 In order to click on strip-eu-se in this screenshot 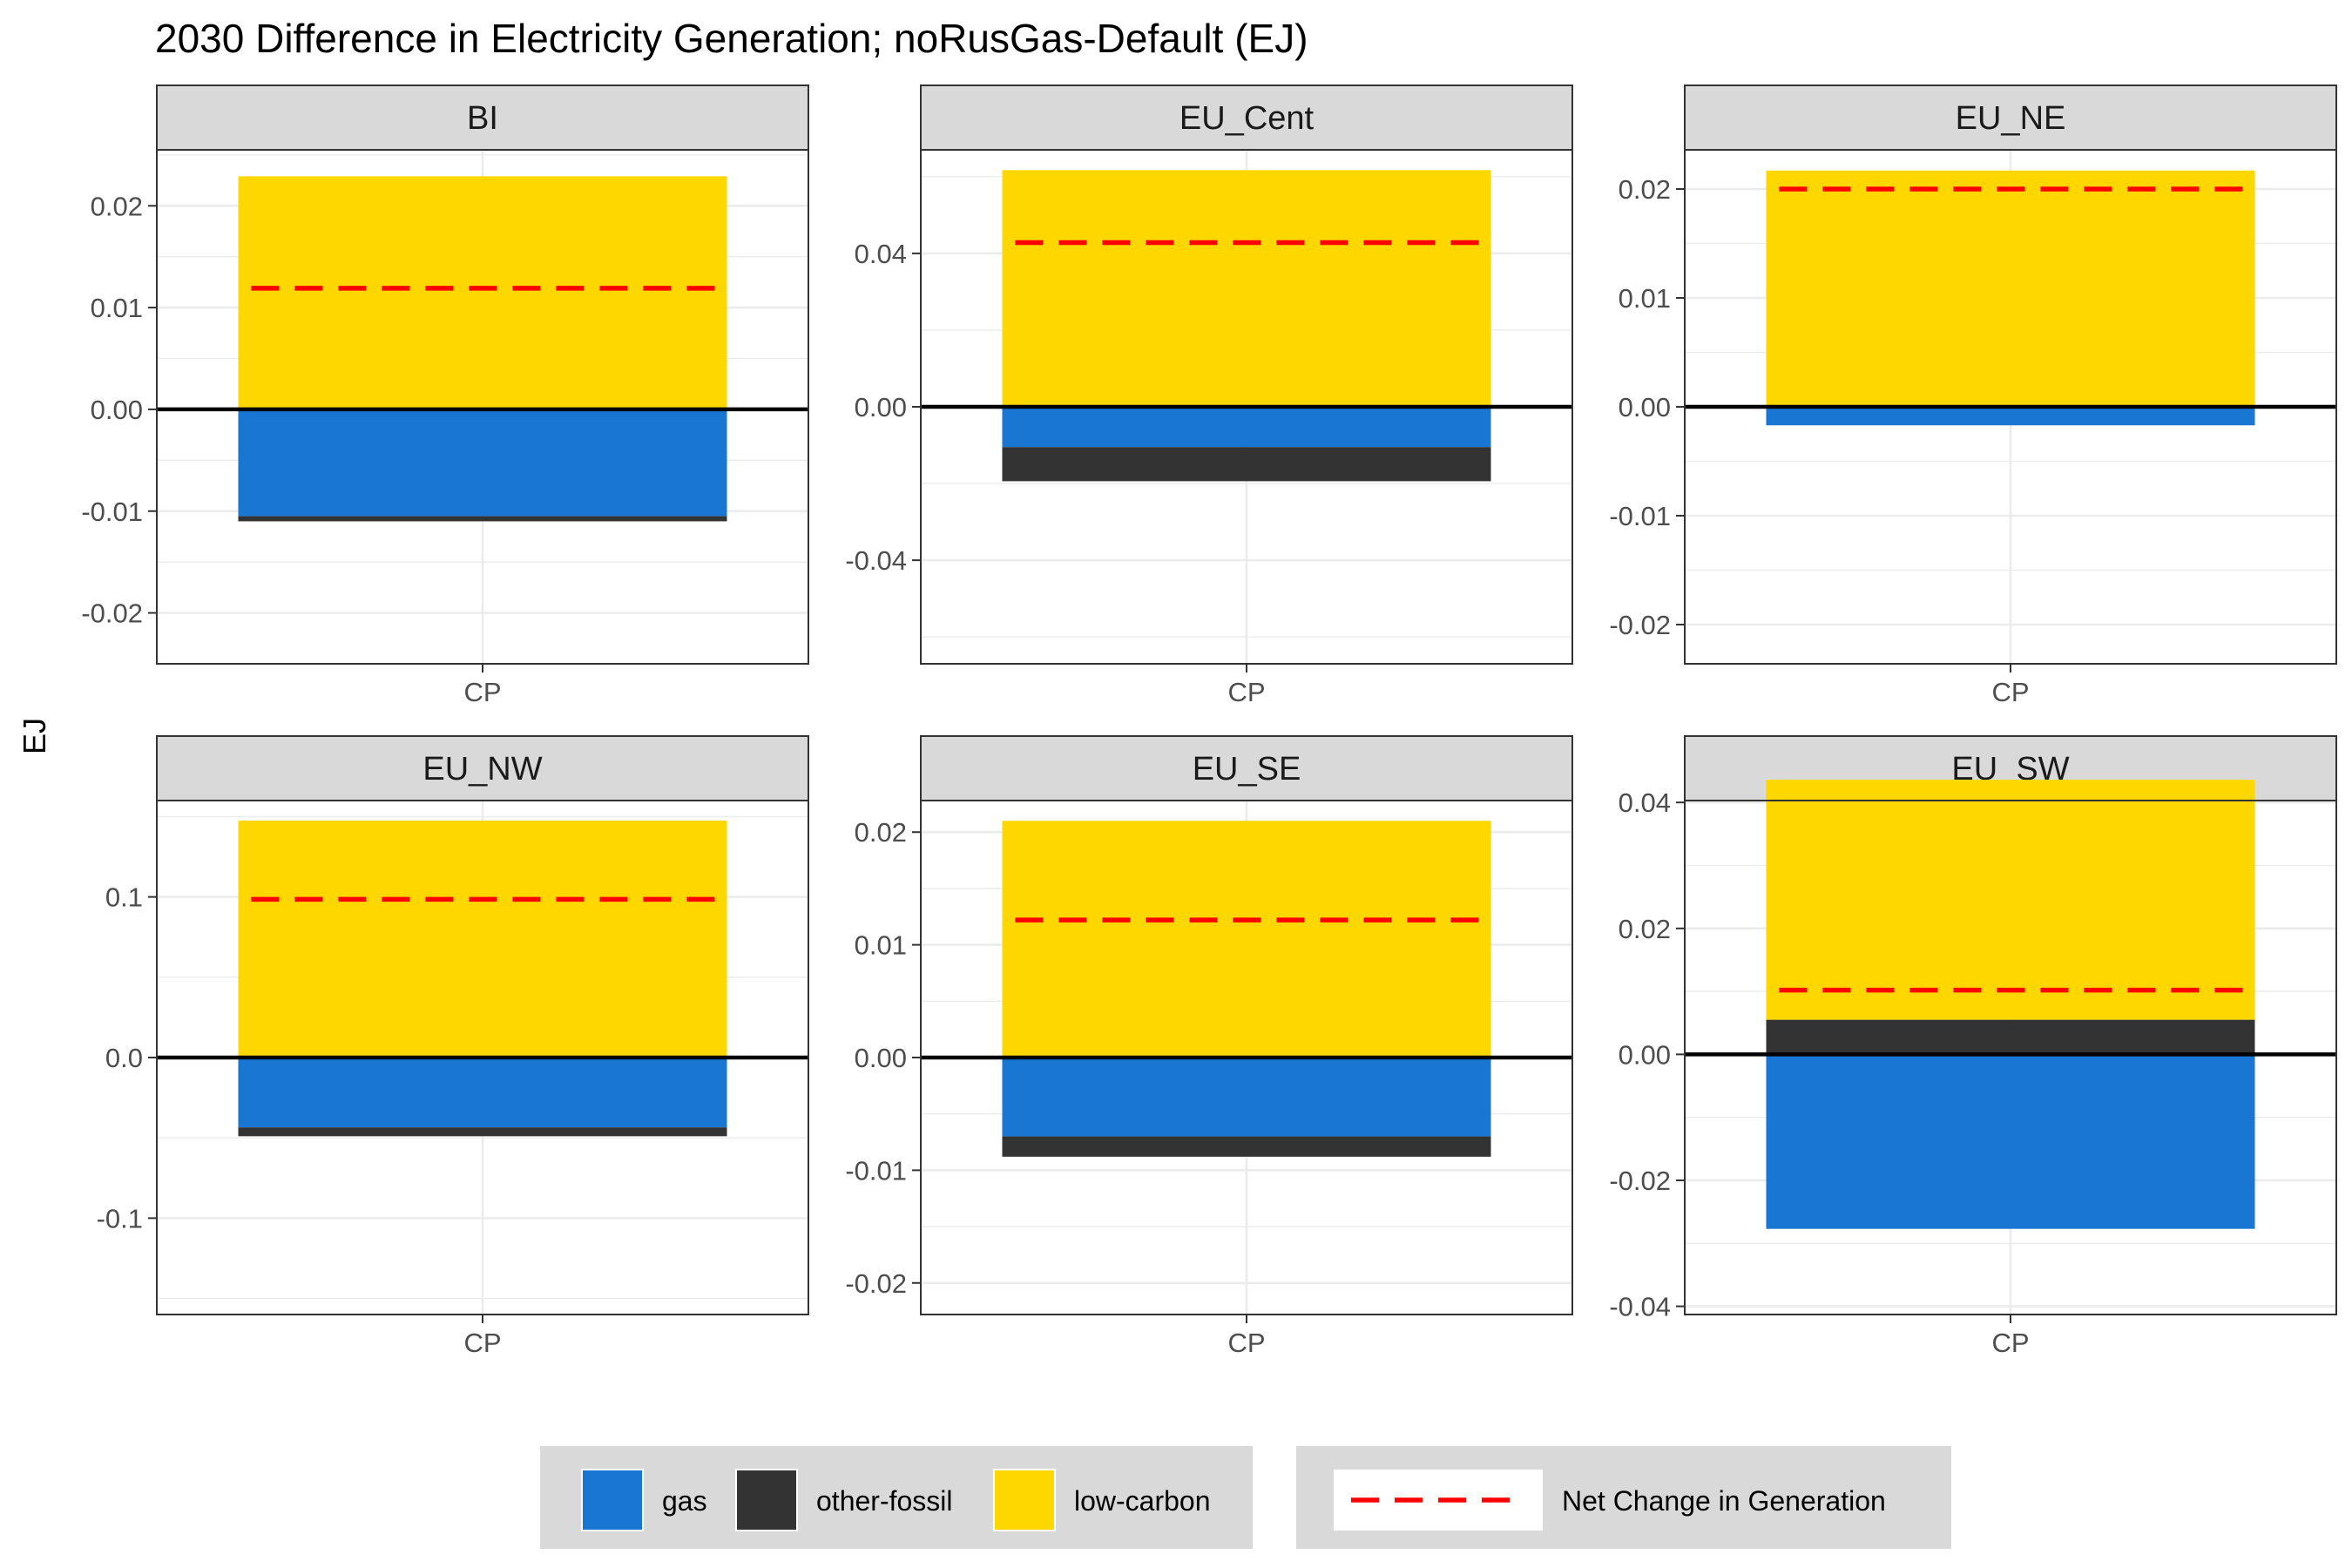, I will do `click(1246, 768)`.